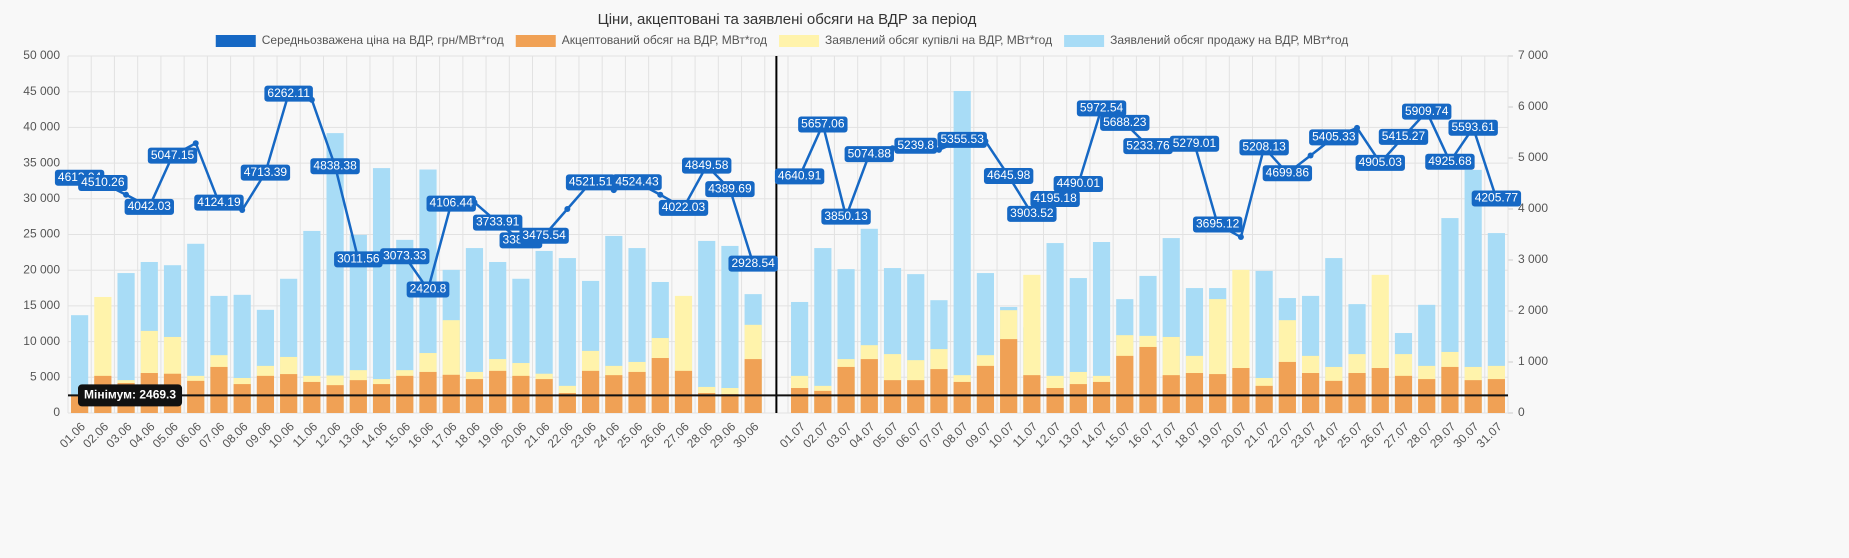  I want to click on y2-tick-label: 7 000, so click(1533, 55).